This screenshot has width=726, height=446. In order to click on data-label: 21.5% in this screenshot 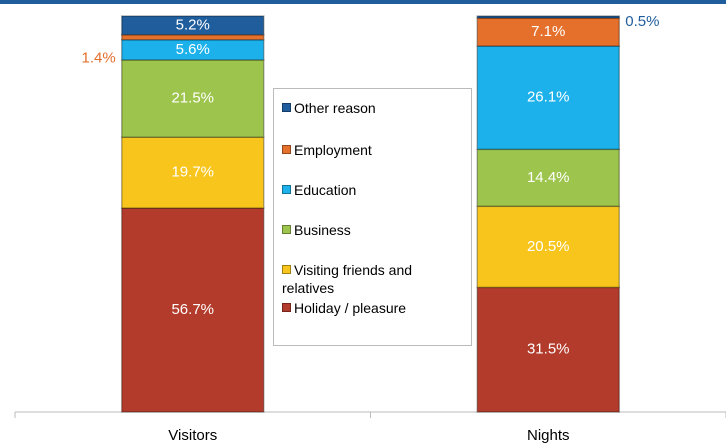, I will do `click(192, 98)`.